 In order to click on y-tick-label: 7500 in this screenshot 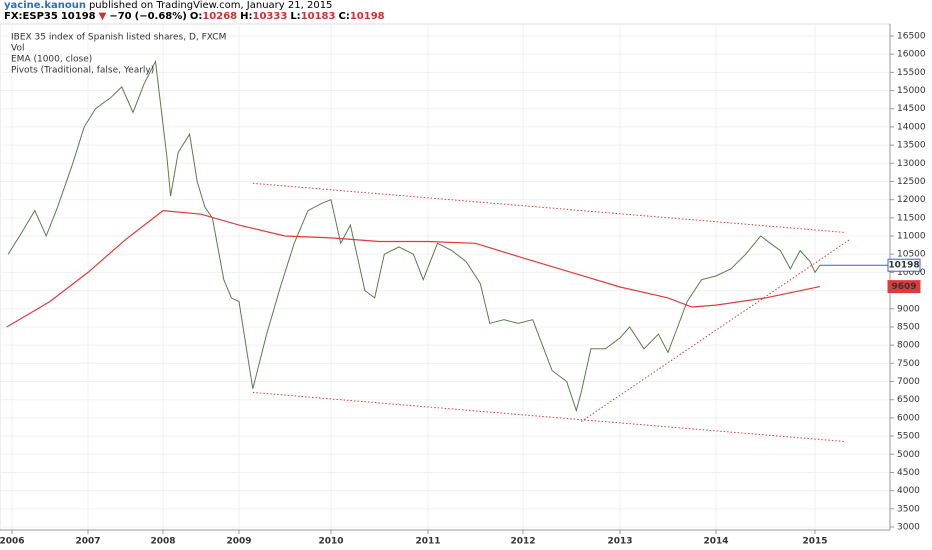, I will do `click(908, 364)`.